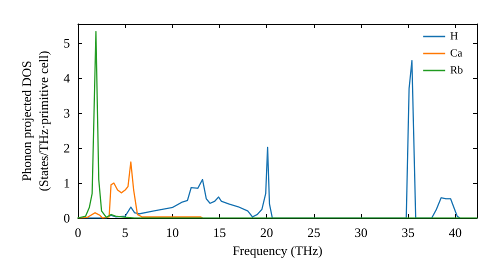 Image resolution: width=500 pixels, height=280 pixels. I want to click on y-tick-label: 1, so click(67, 183).